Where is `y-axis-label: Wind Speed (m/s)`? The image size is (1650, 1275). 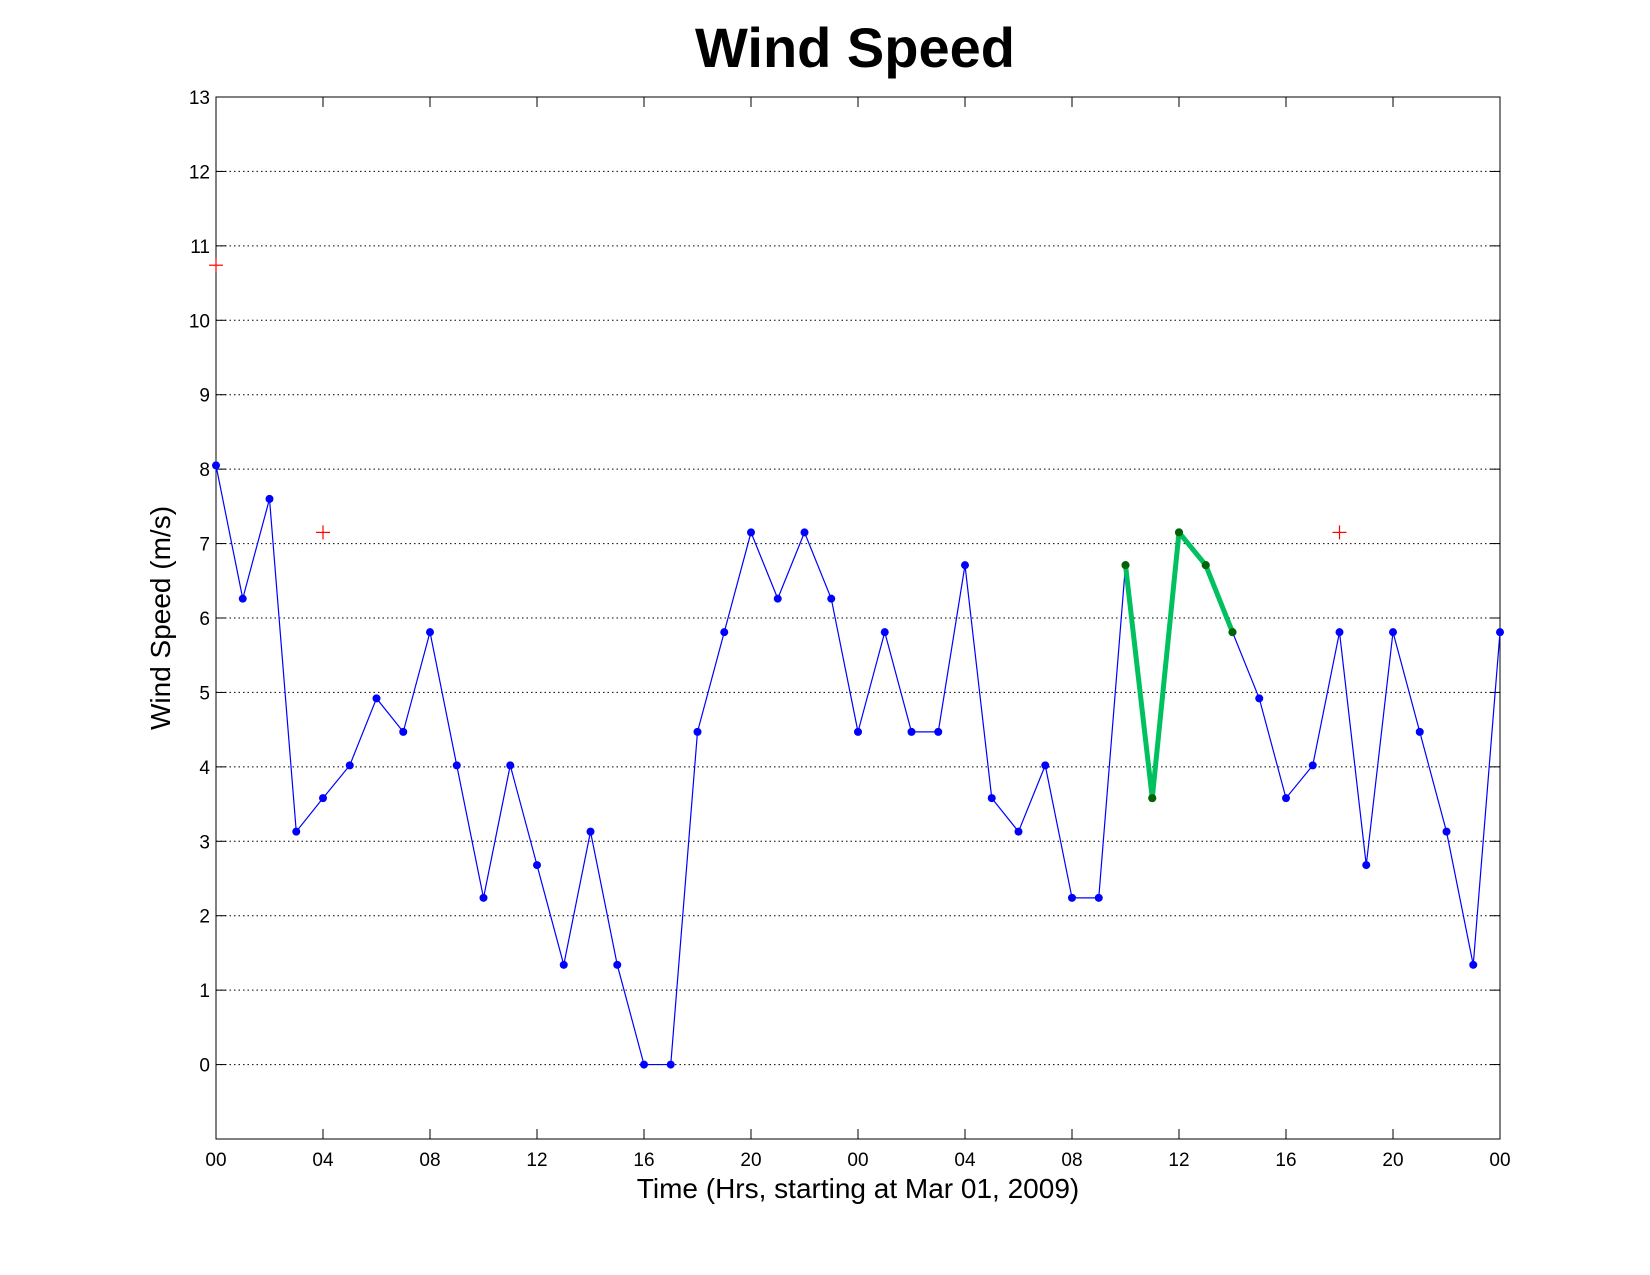 y-axis-label: Wind Speed (m/s) is located at coordinates (160, 618).